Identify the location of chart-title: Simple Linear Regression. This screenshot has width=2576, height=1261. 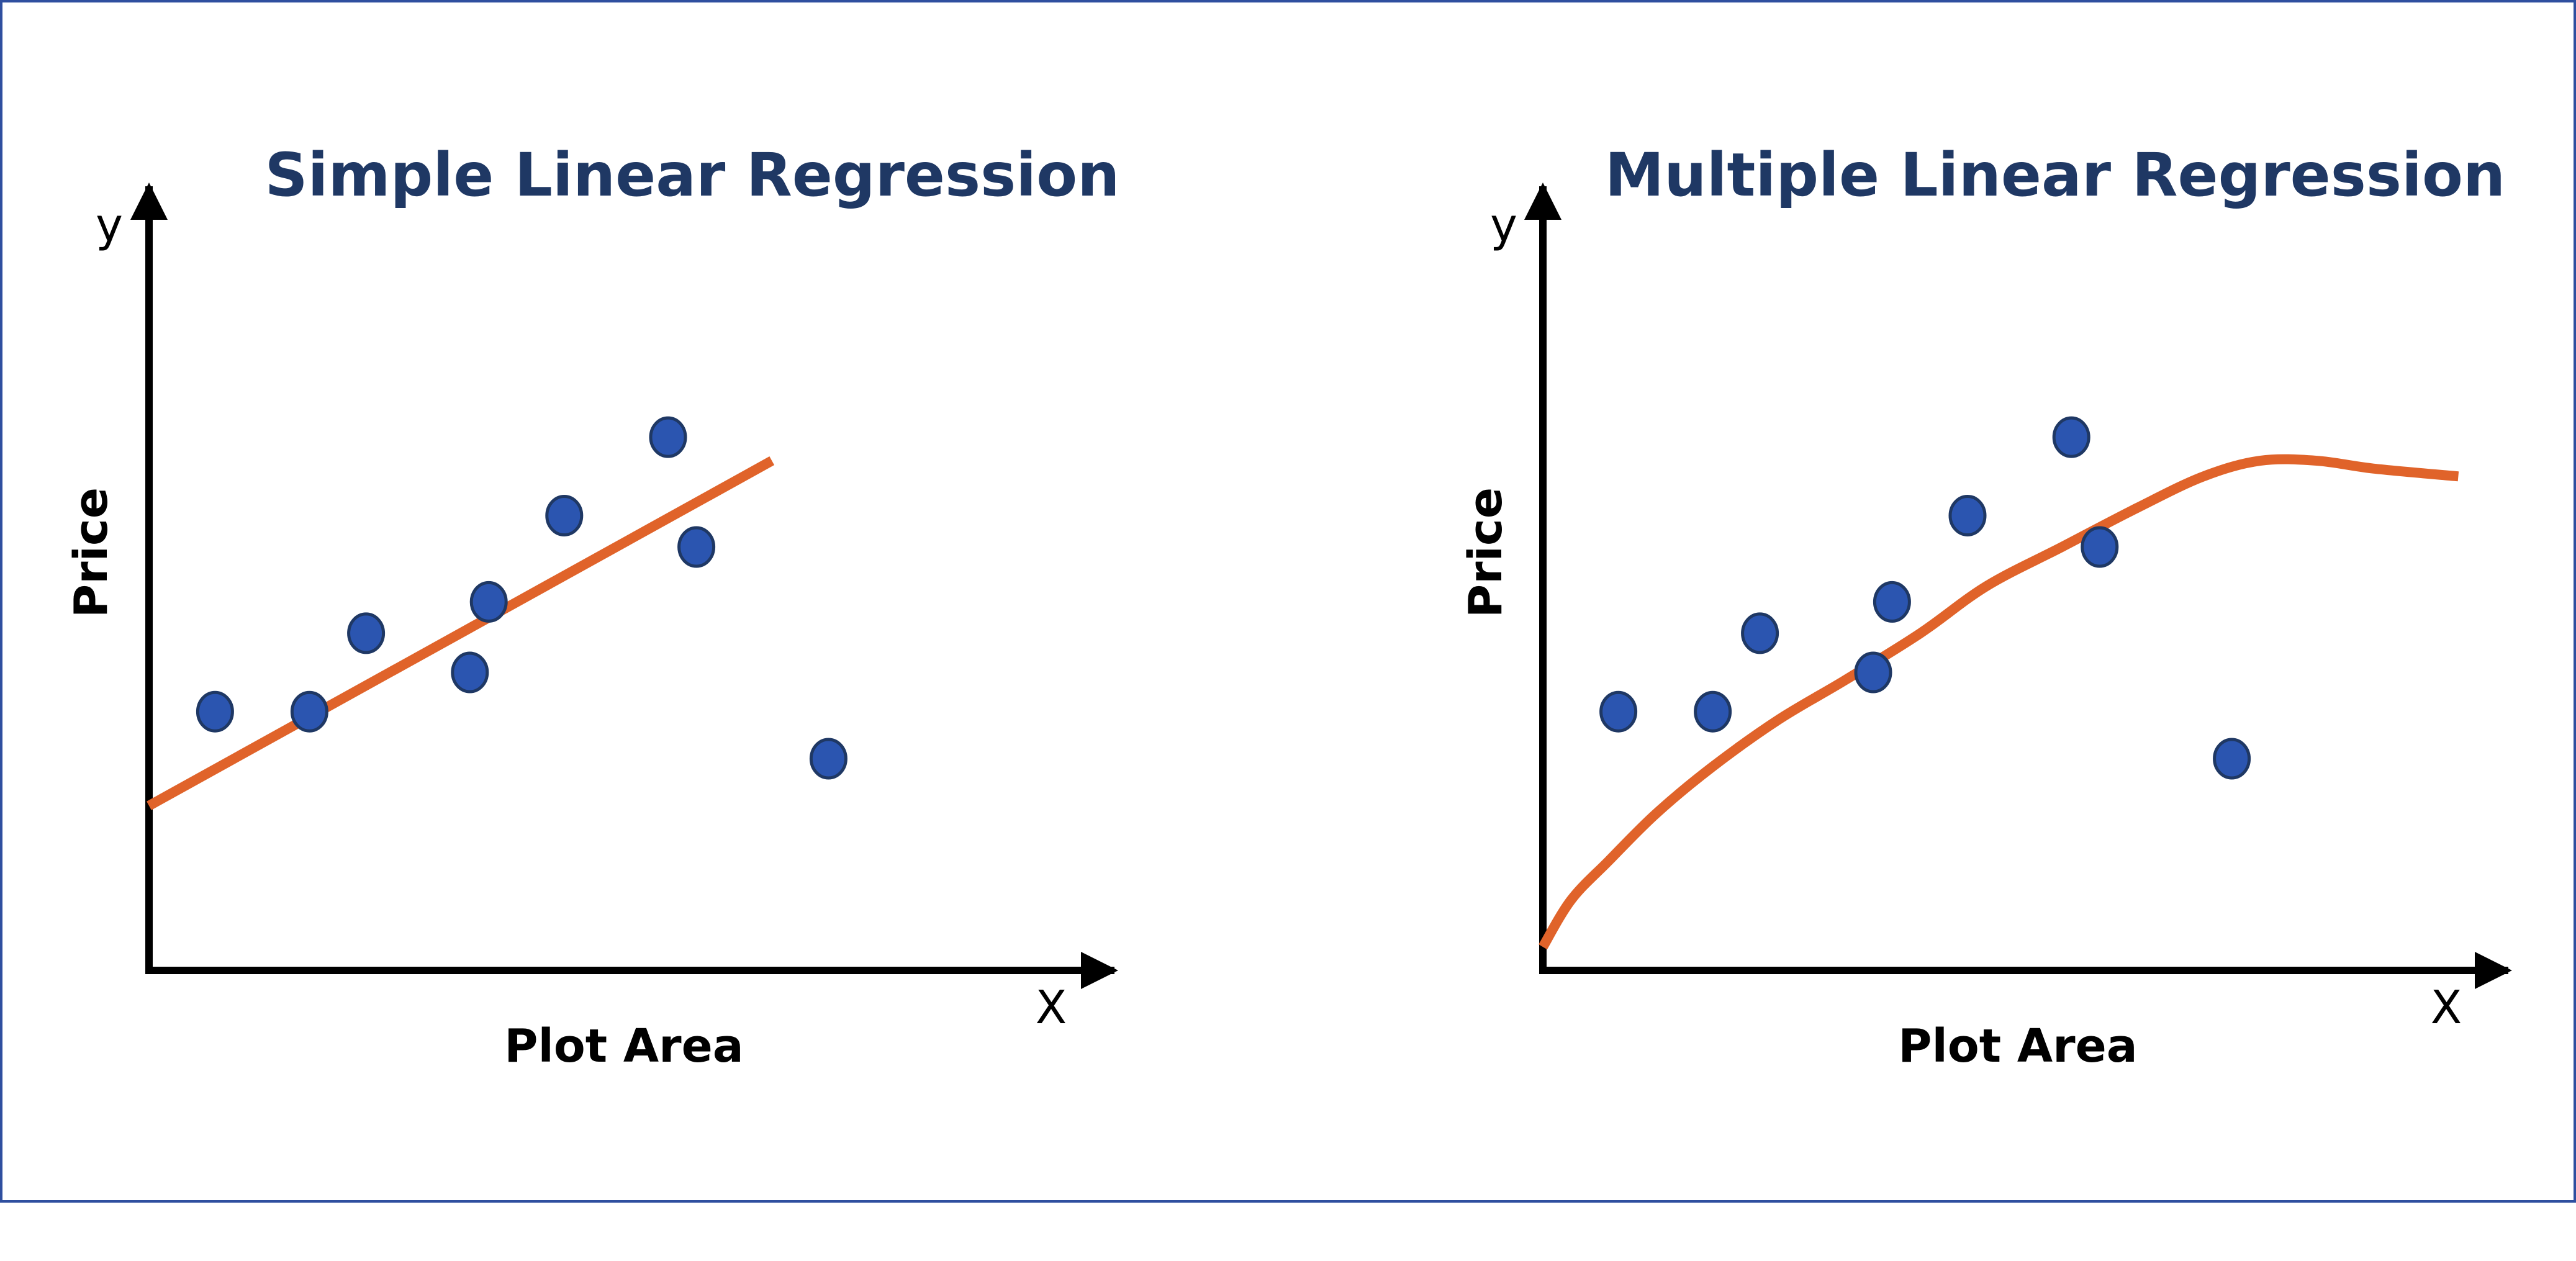
(692, 175).